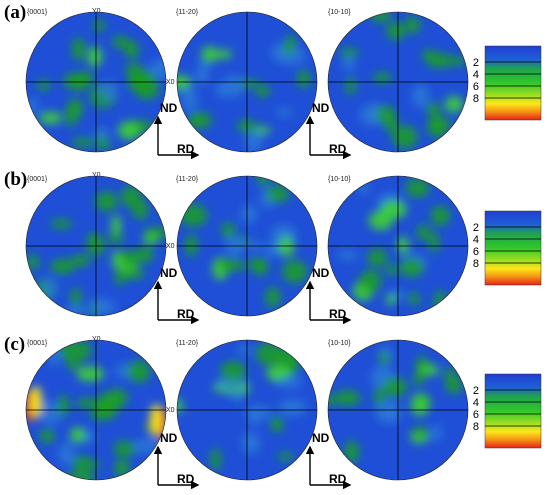  What do you see at coordinates (252, 295) in the screenshot?
I see `row-b-direction-axes: ND RD ND RD` at bounding box center [252, 295].